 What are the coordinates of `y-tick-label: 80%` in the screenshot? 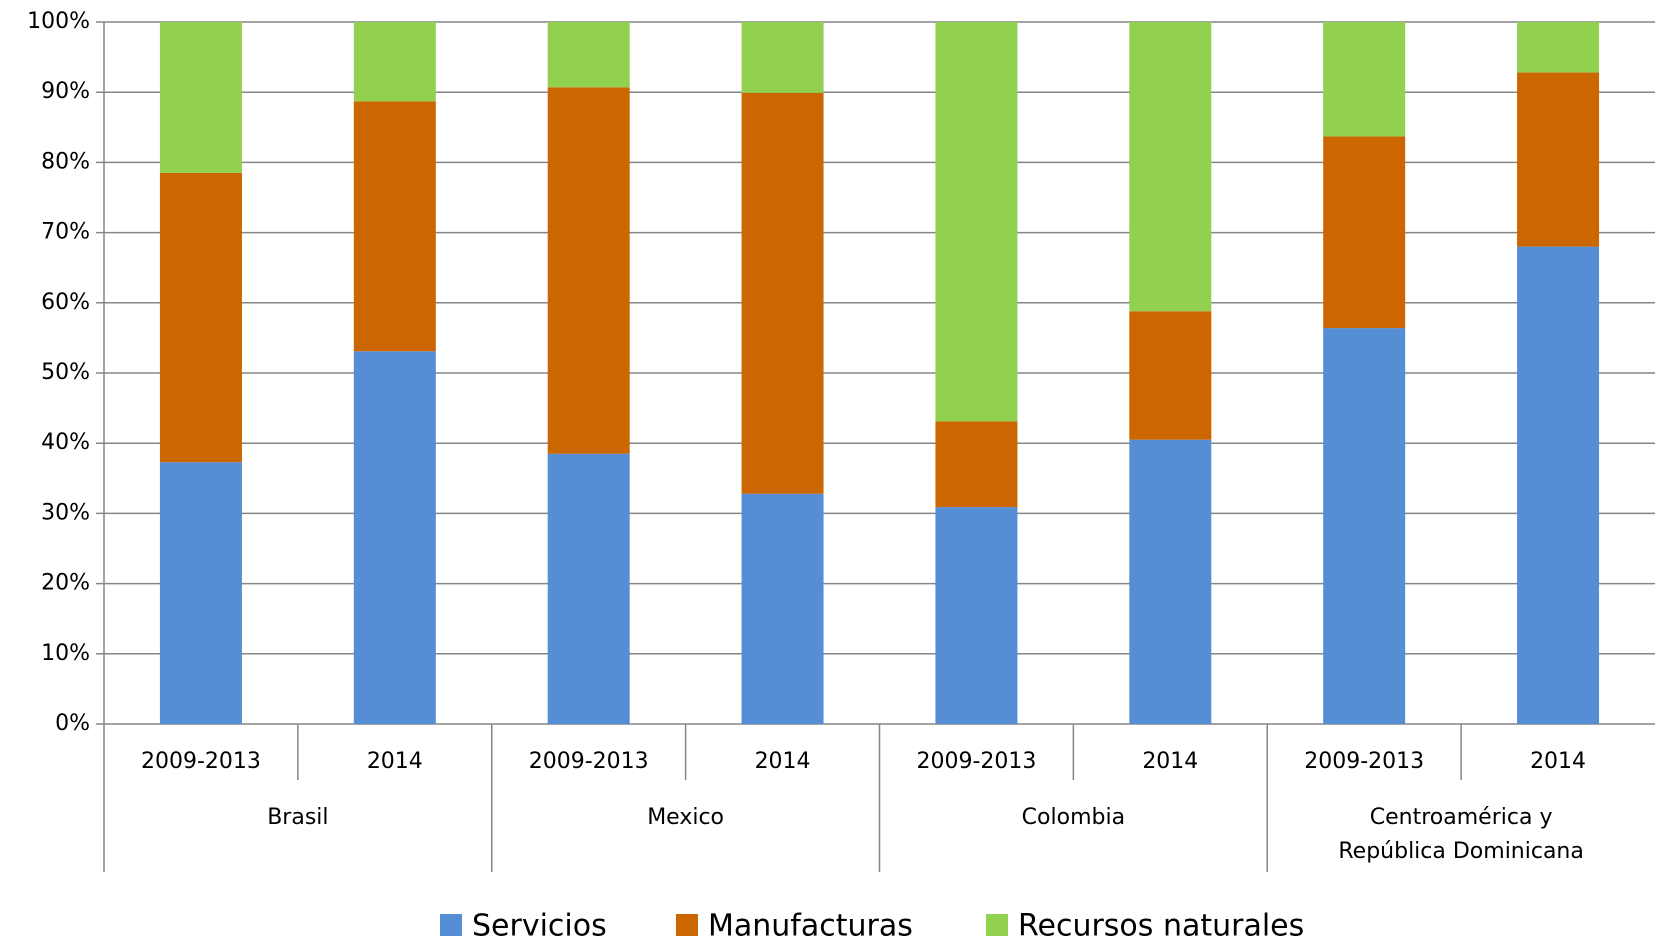 It's located at (65, 161).